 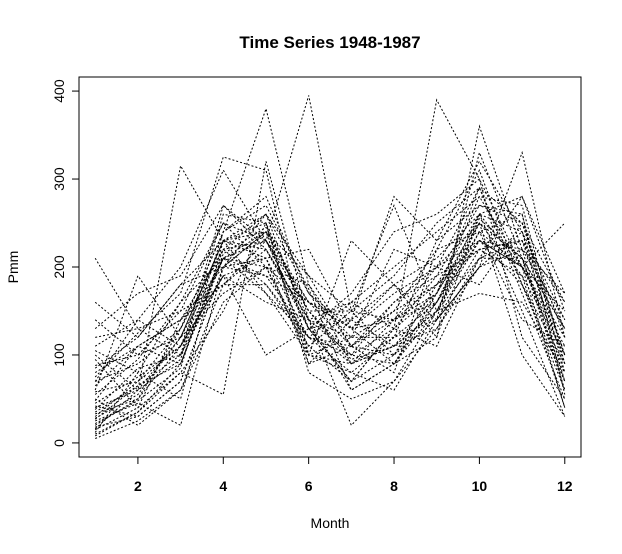 I want to click on x-tick-label: 4, so click(x=223, y=486).